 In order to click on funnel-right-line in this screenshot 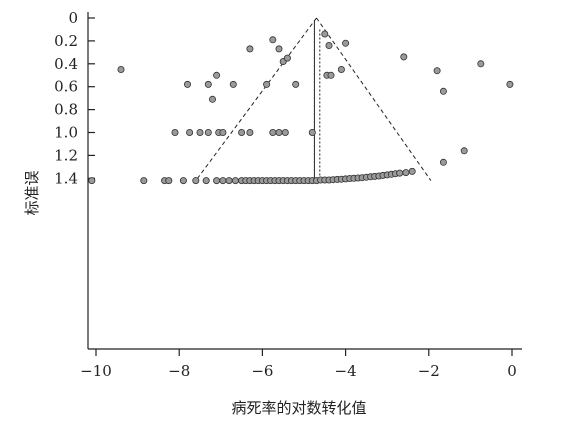, I will do `click(374, 99)`.